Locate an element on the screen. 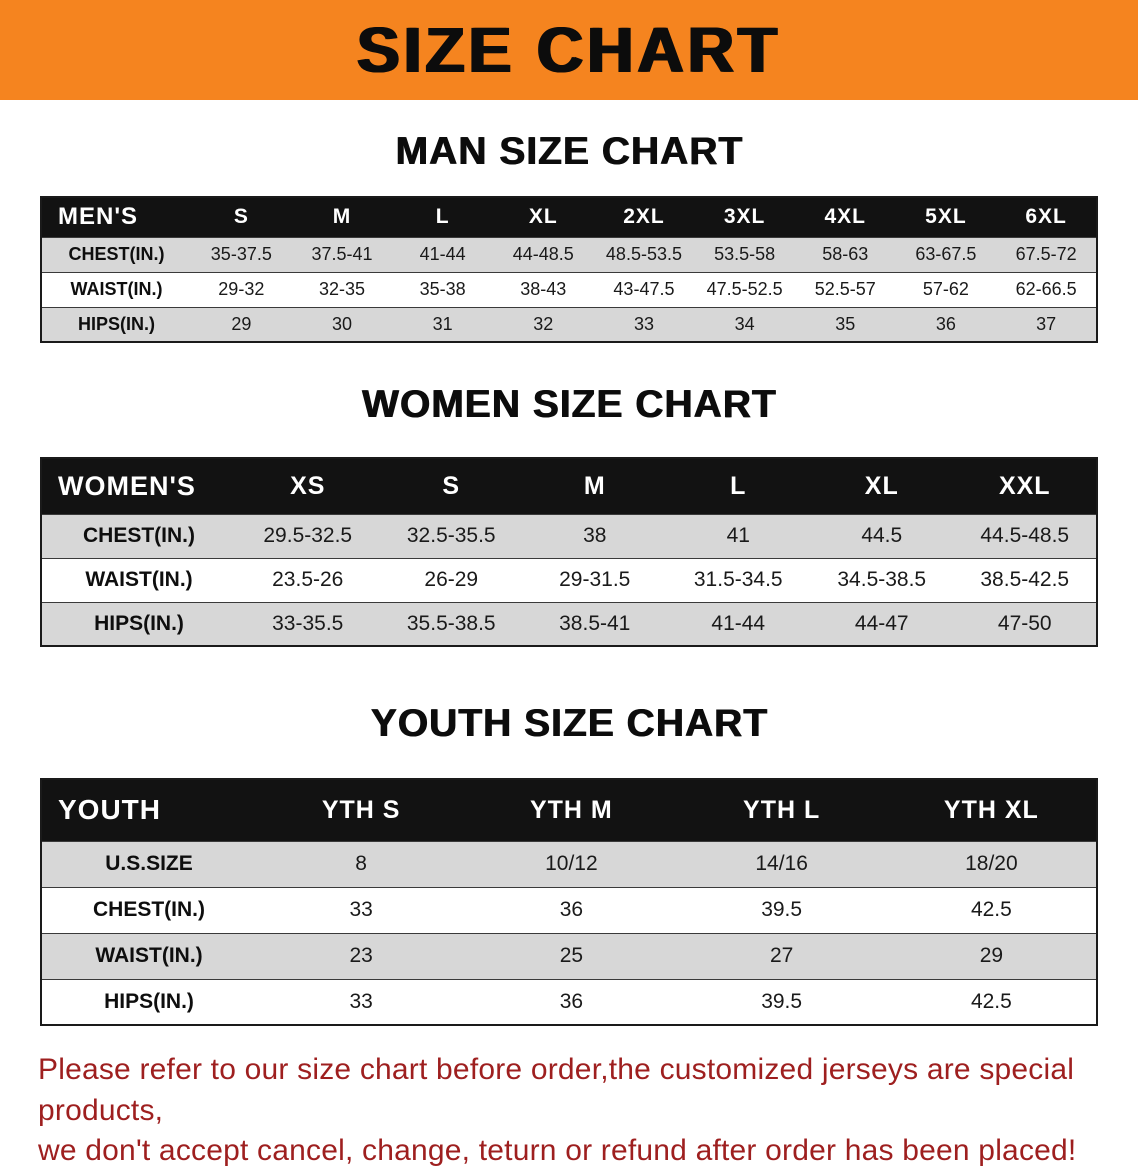 The image size is (1138, 1172). table-header-row: YOUTH YTH S YTH M YTH L YTH XL is located at coordinates (569, 810).